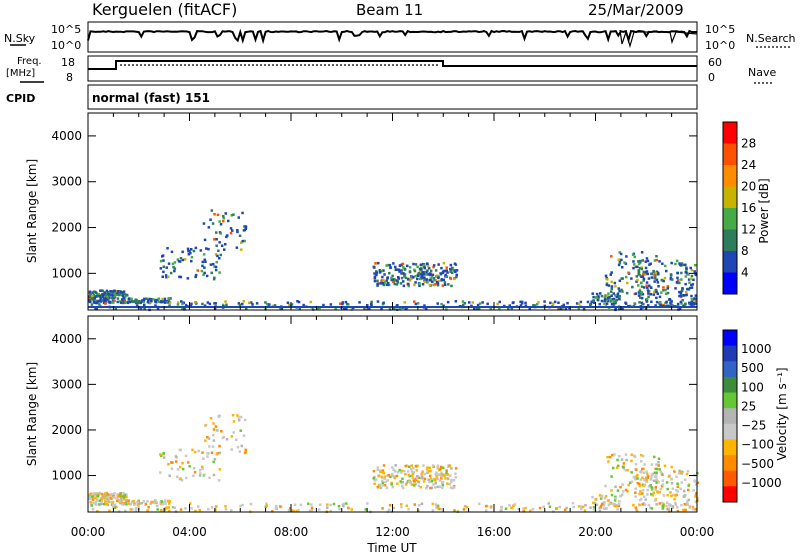 The height and width of the screenshot is (554, 800). I want to click on mhz-label: [MHz], so click(20, 73).